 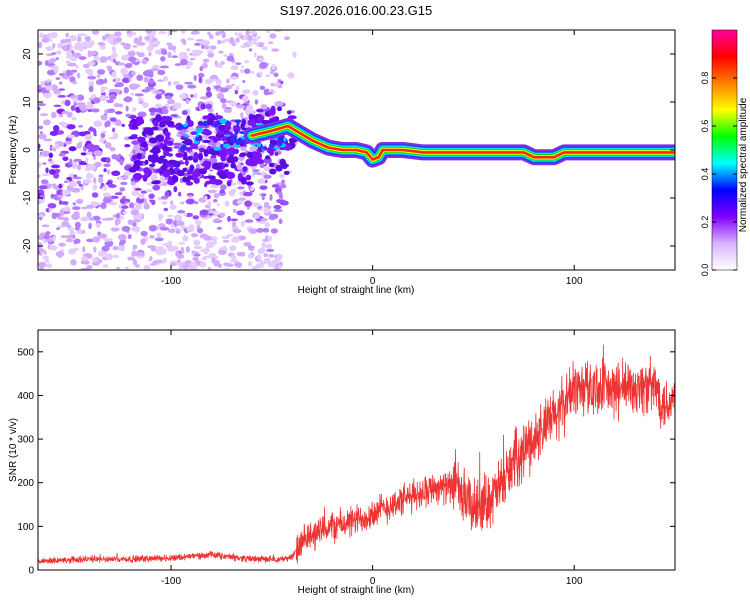 What do you see at coordinates (743, 164) in the screenshot?
I see `colorbar-label: Normalized spectral amplitude` at bounding box center [743, 164].